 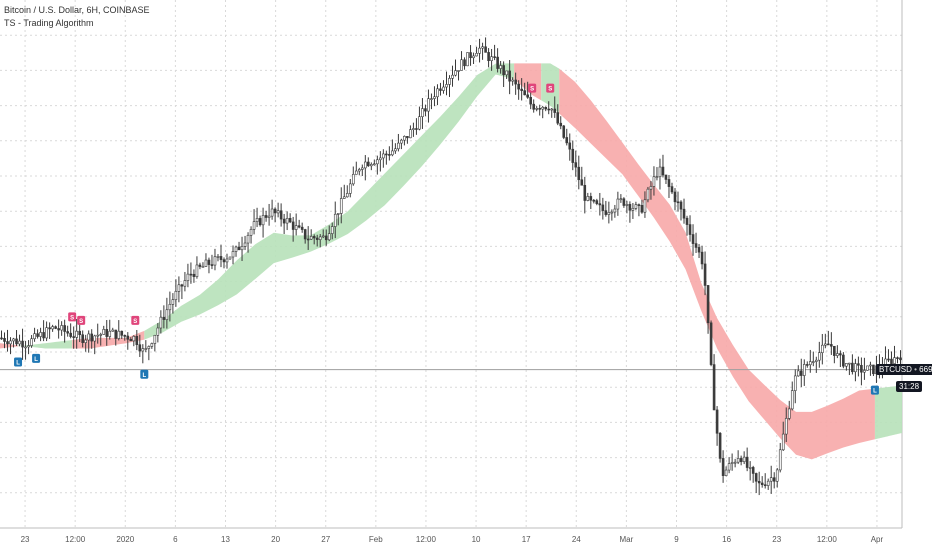 I want to click on x-tick-label: Feb, so click(x=376, y=539).